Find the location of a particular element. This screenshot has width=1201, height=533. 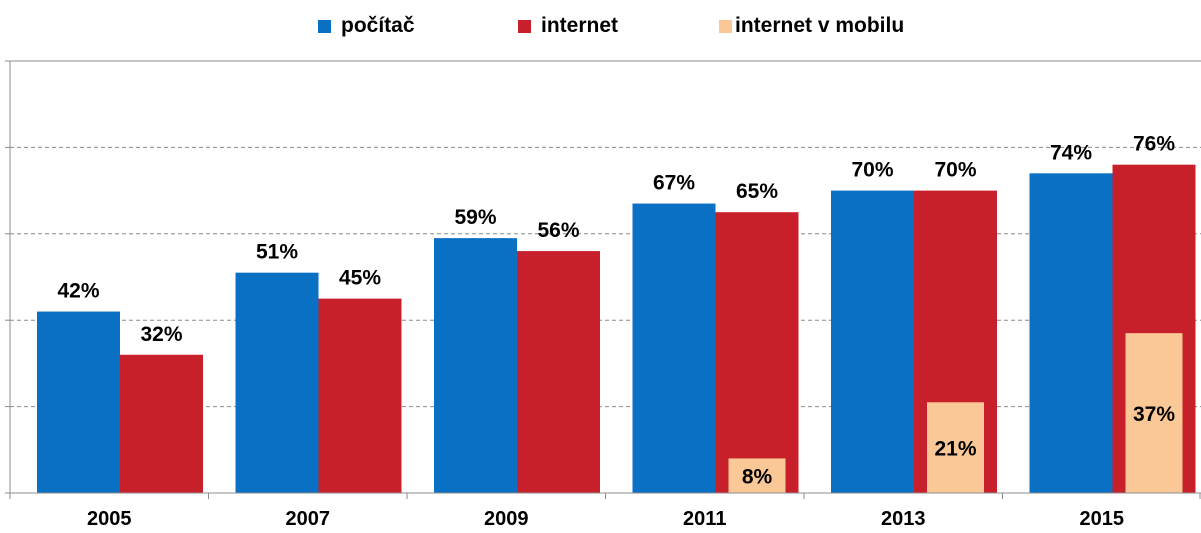

legend-item-internet: internet is located at coordinates (568, 26).